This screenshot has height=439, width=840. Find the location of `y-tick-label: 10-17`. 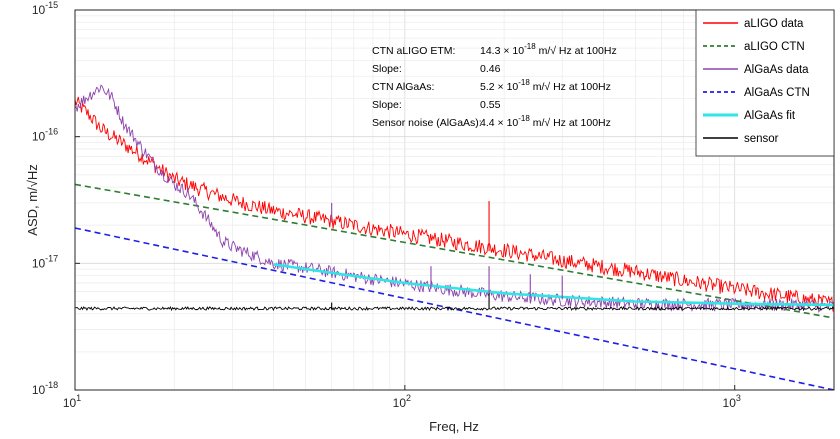

y-tick-label: 10-17 is located at coordinates (45, 261).